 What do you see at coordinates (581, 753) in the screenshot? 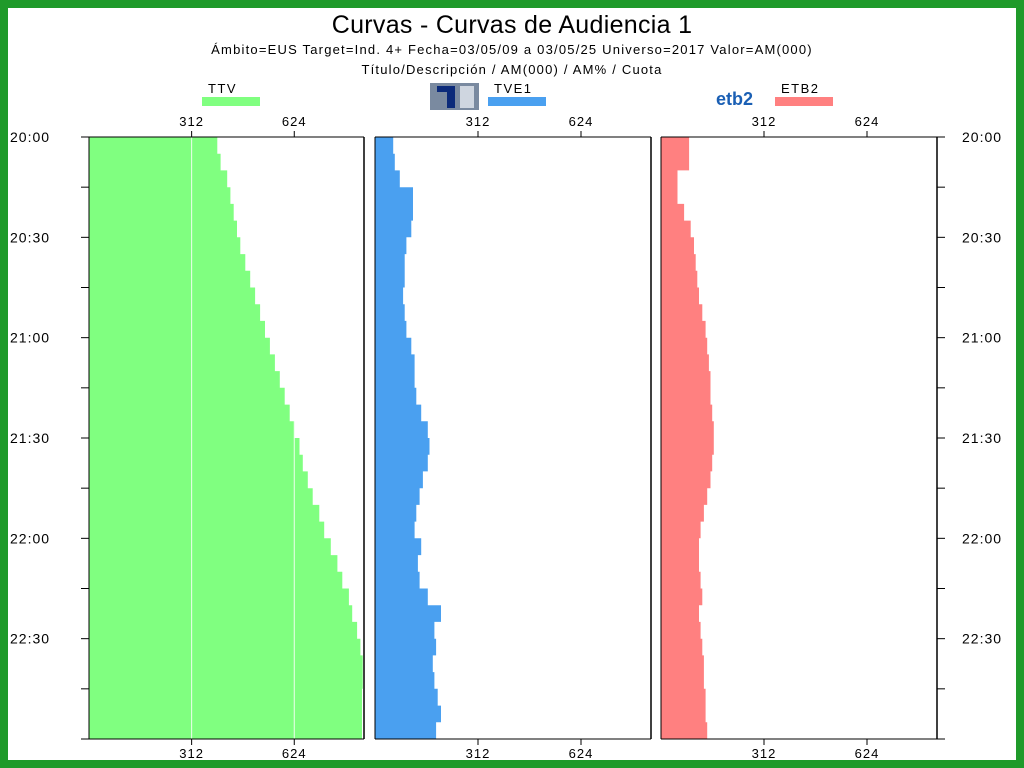
I see `x-tick-label-bottom-tve1-624: 624` at bounding box center [581, 753].